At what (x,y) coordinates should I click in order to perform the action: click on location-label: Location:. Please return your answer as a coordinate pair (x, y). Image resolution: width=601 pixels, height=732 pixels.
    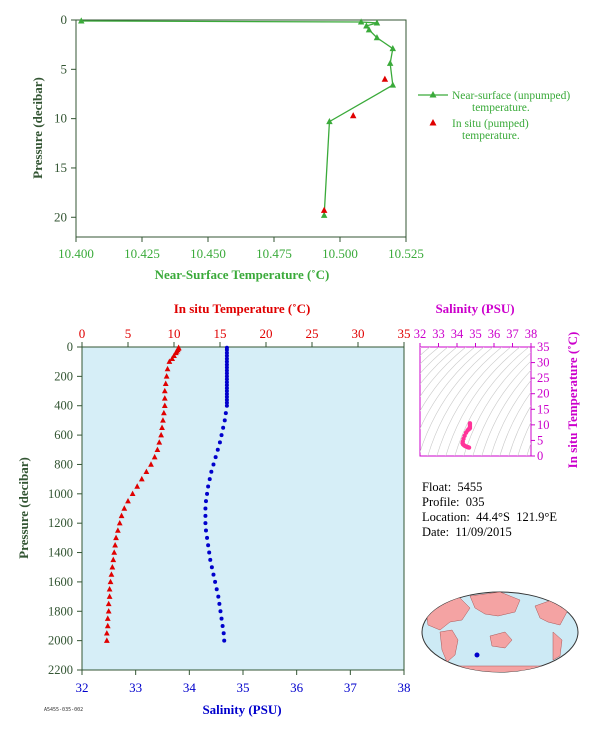
    Looking at the image, I should click on (446, 517).